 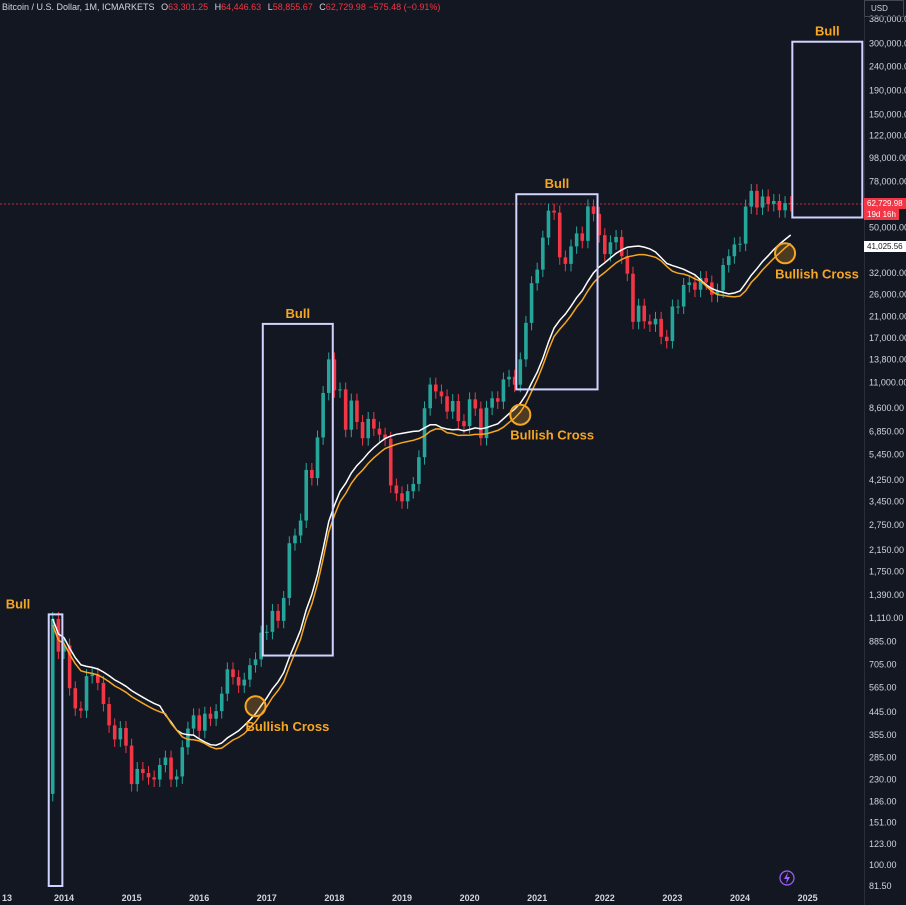 I want to click on x-tick-label: 2020, so click(x=470, y=898).